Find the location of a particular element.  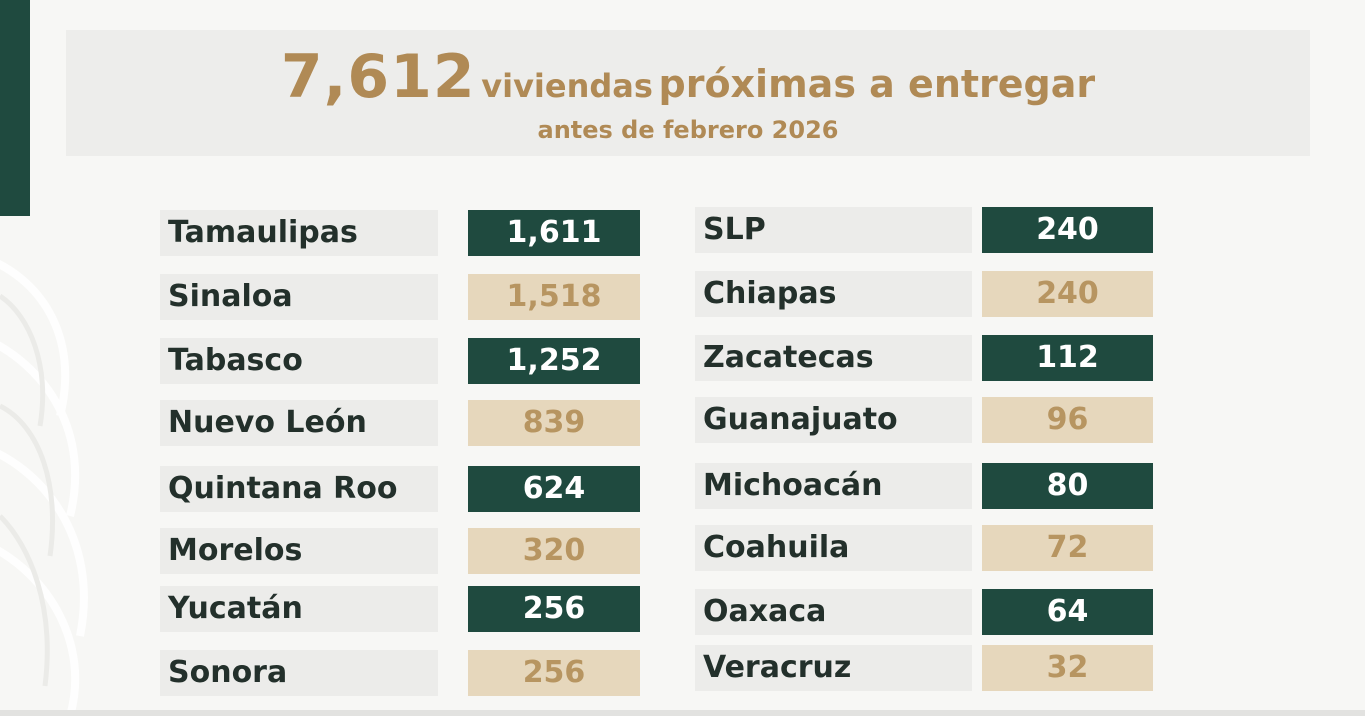

state-name: SLP is located at coordinates (833, 230).